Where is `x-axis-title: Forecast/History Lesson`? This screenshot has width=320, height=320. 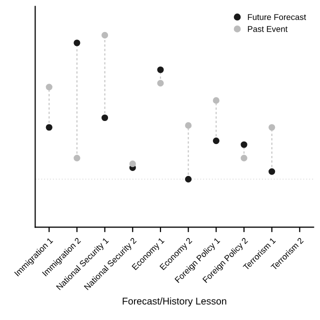 x-axis-title: Forecast/History Lesson is located at coordinates (174, 301).